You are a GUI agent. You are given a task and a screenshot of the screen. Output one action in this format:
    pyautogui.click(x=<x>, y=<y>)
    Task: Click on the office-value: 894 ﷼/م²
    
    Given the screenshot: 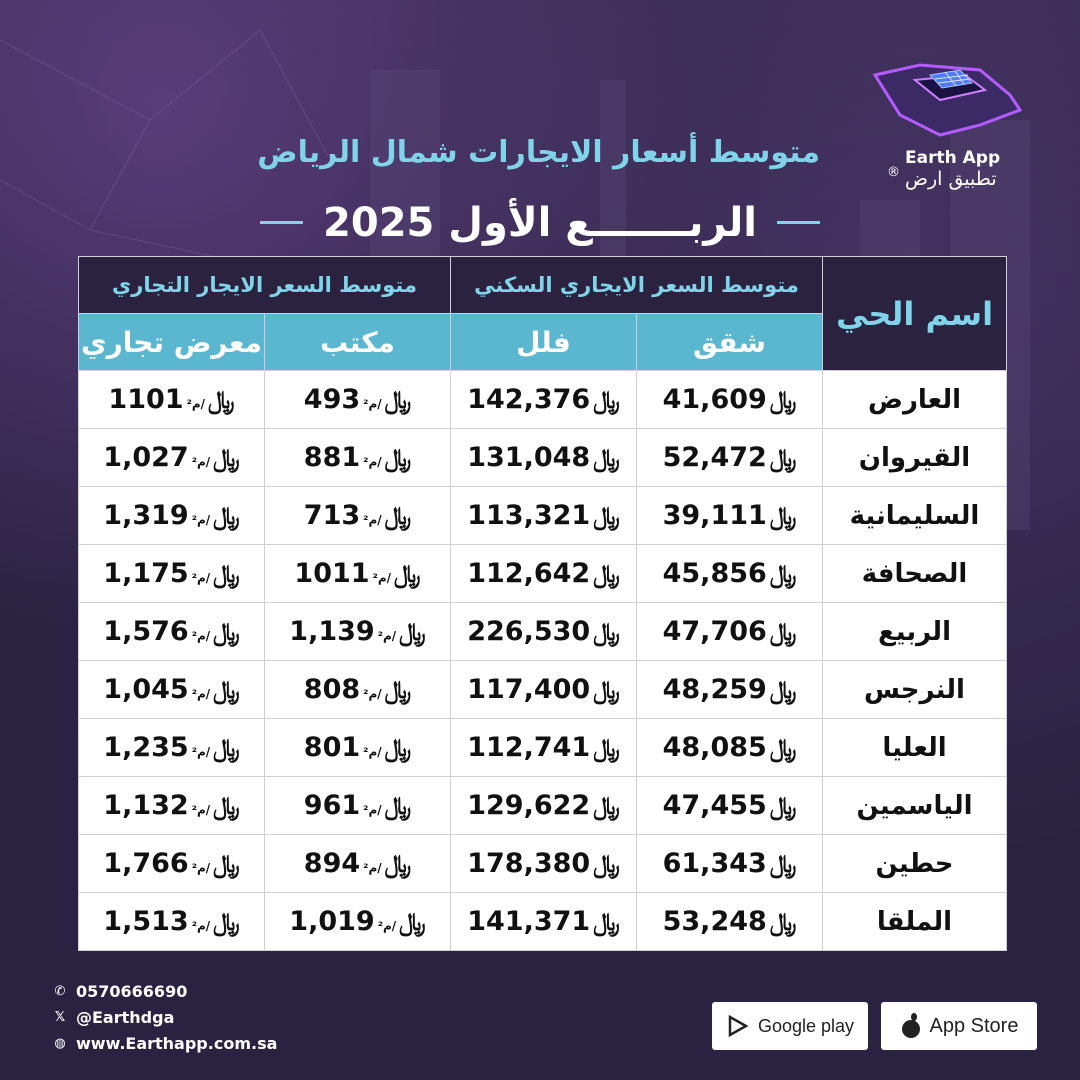 What is the action you would take?
    pyautogui.click(x=357, y=863)
    